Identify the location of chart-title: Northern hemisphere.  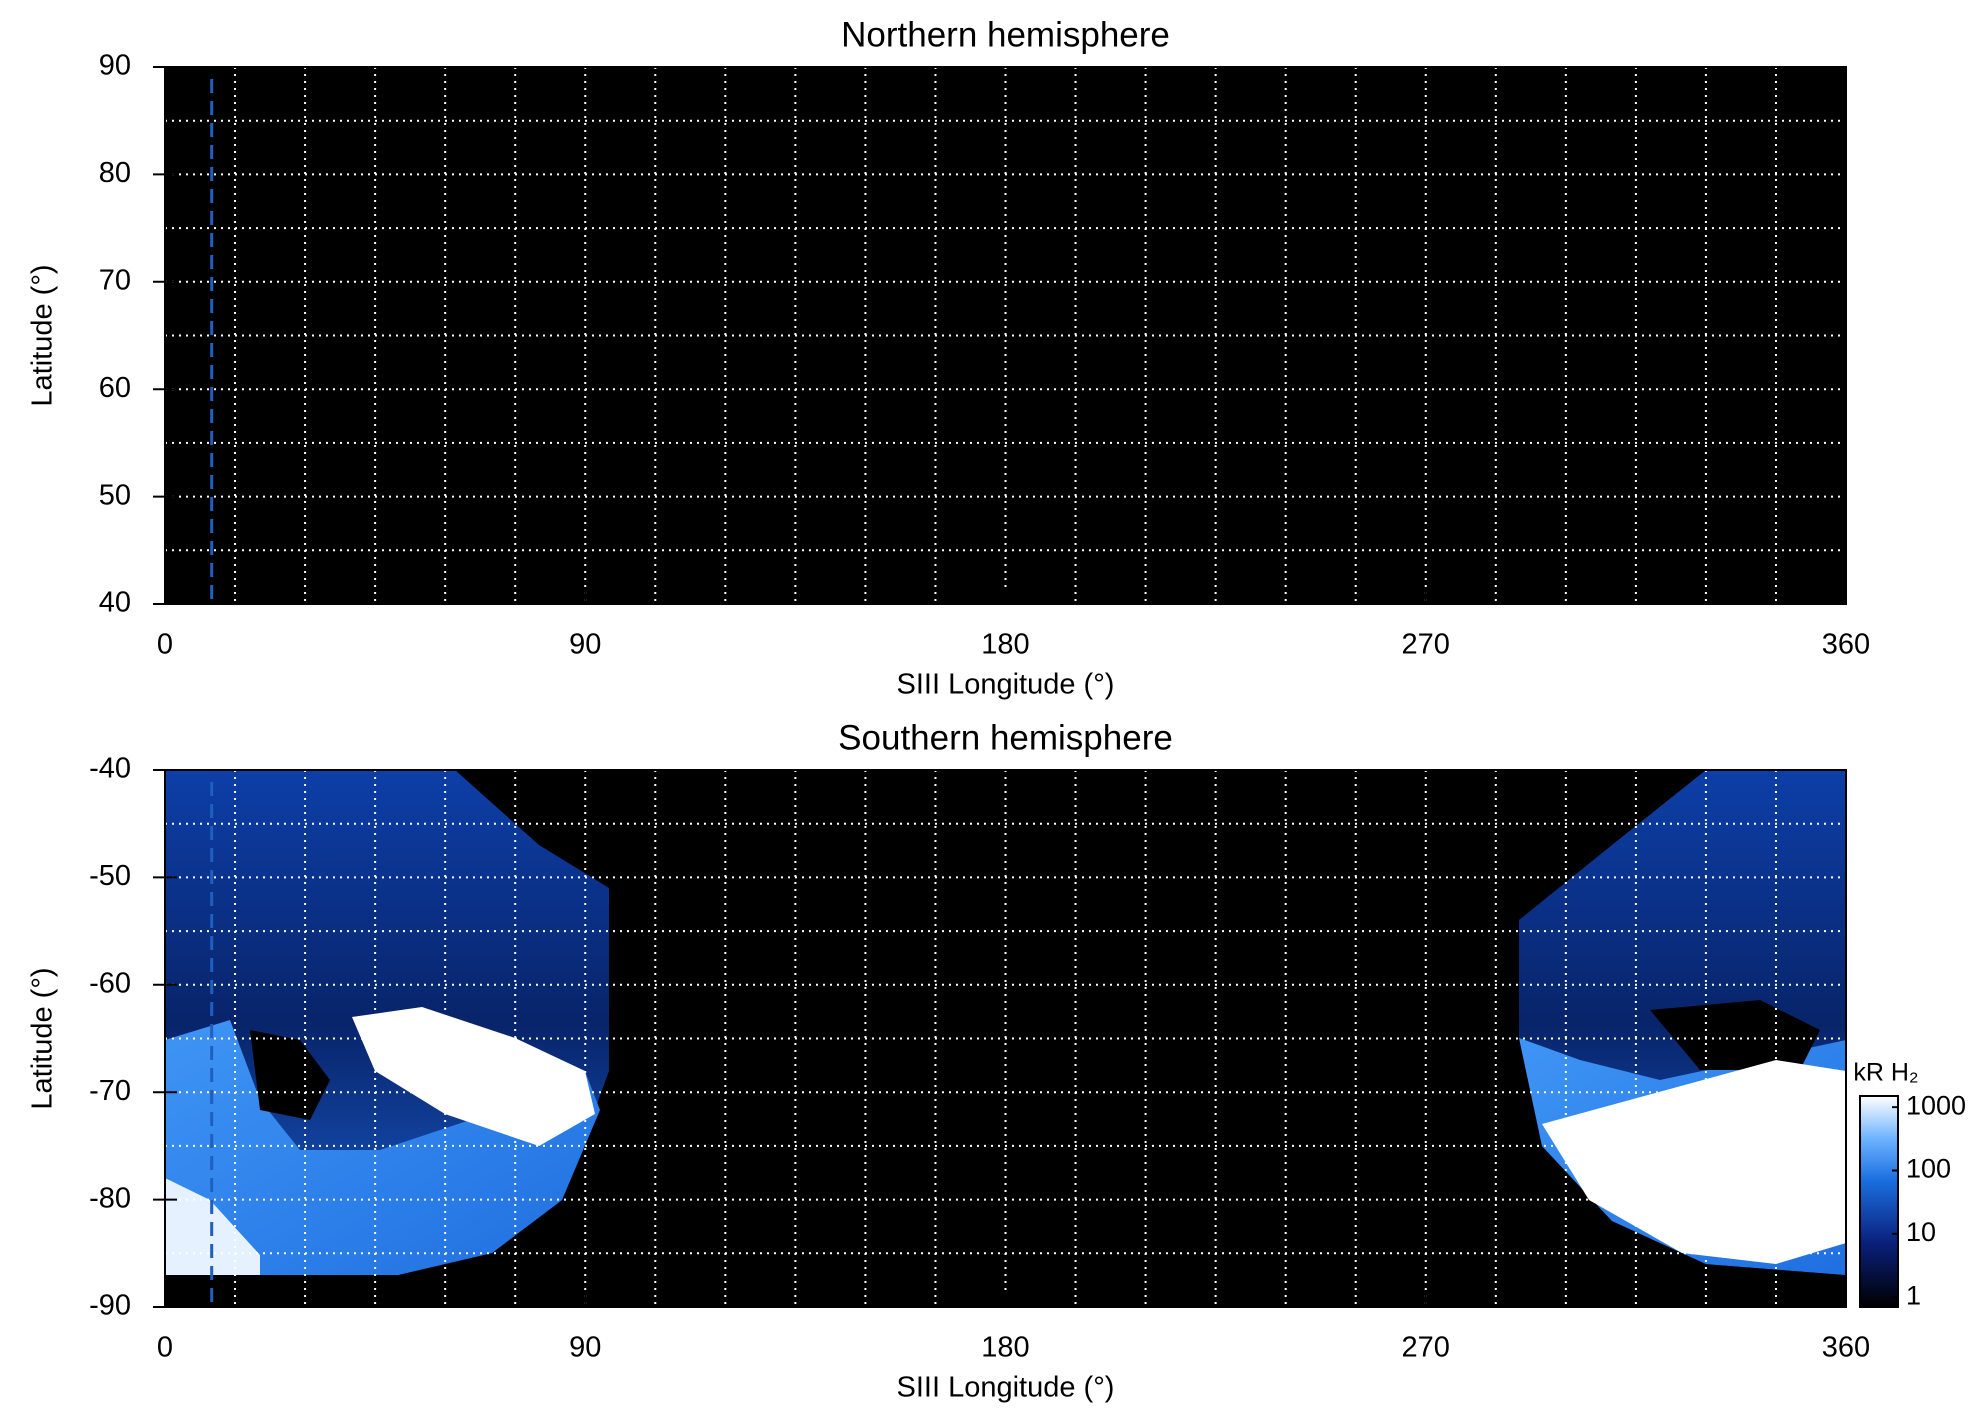
(1005, 34).